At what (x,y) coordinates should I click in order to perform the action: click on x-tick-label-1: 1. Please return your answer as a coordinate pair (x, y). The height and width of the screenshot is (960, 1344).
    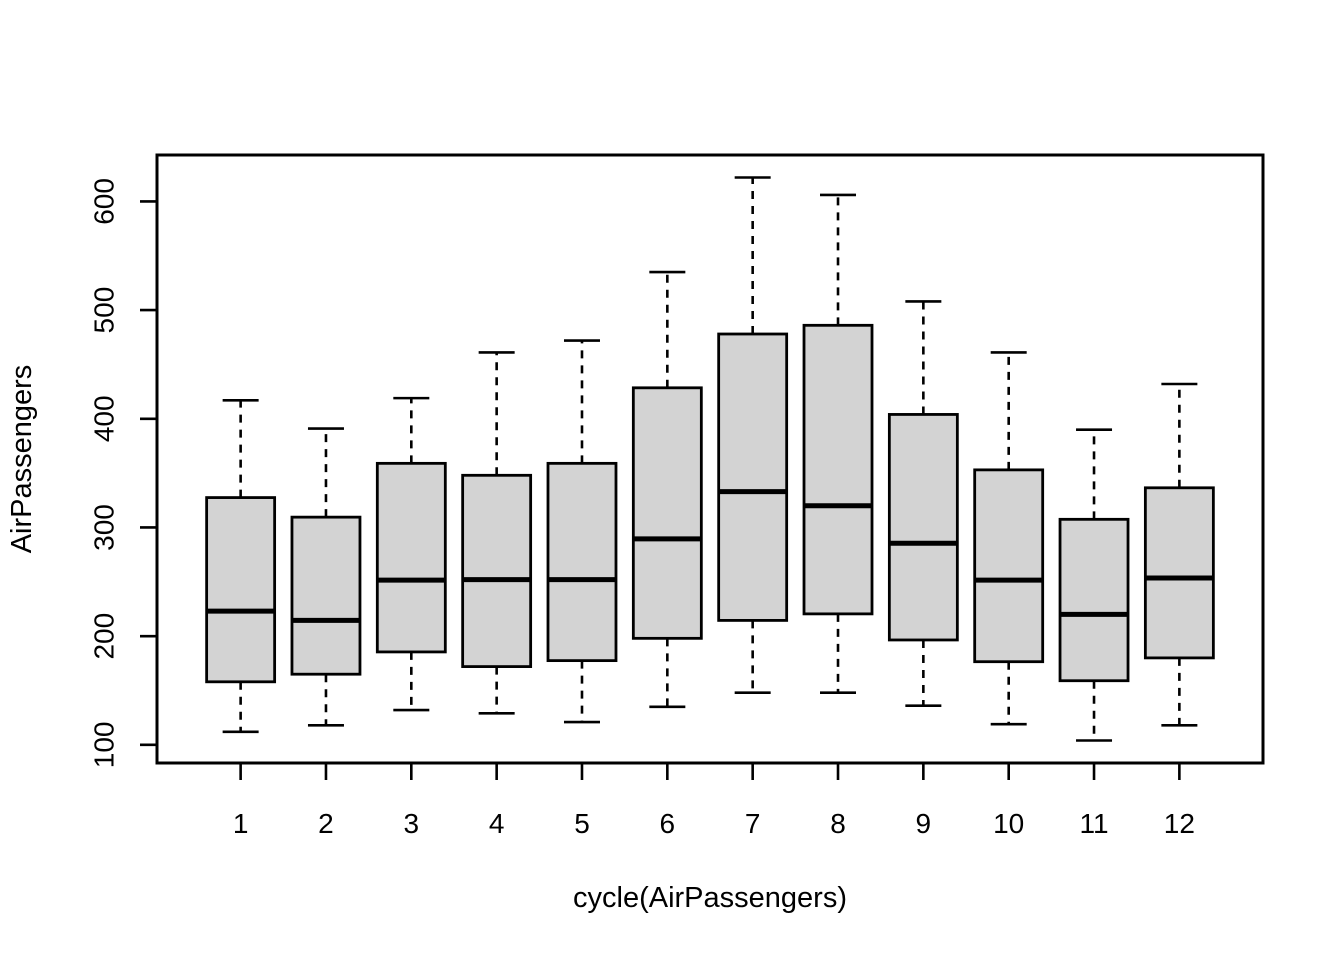
    Looking at the image, I should click on (241, 823).